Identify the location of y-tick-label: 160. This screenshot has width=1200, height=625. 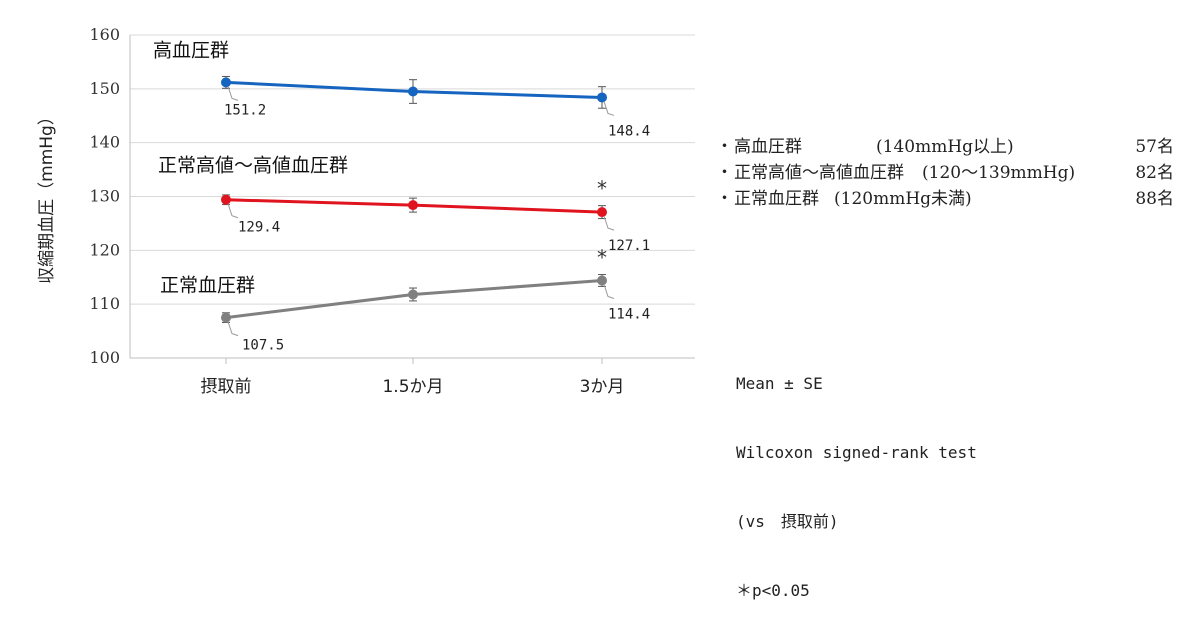
(104, 34).